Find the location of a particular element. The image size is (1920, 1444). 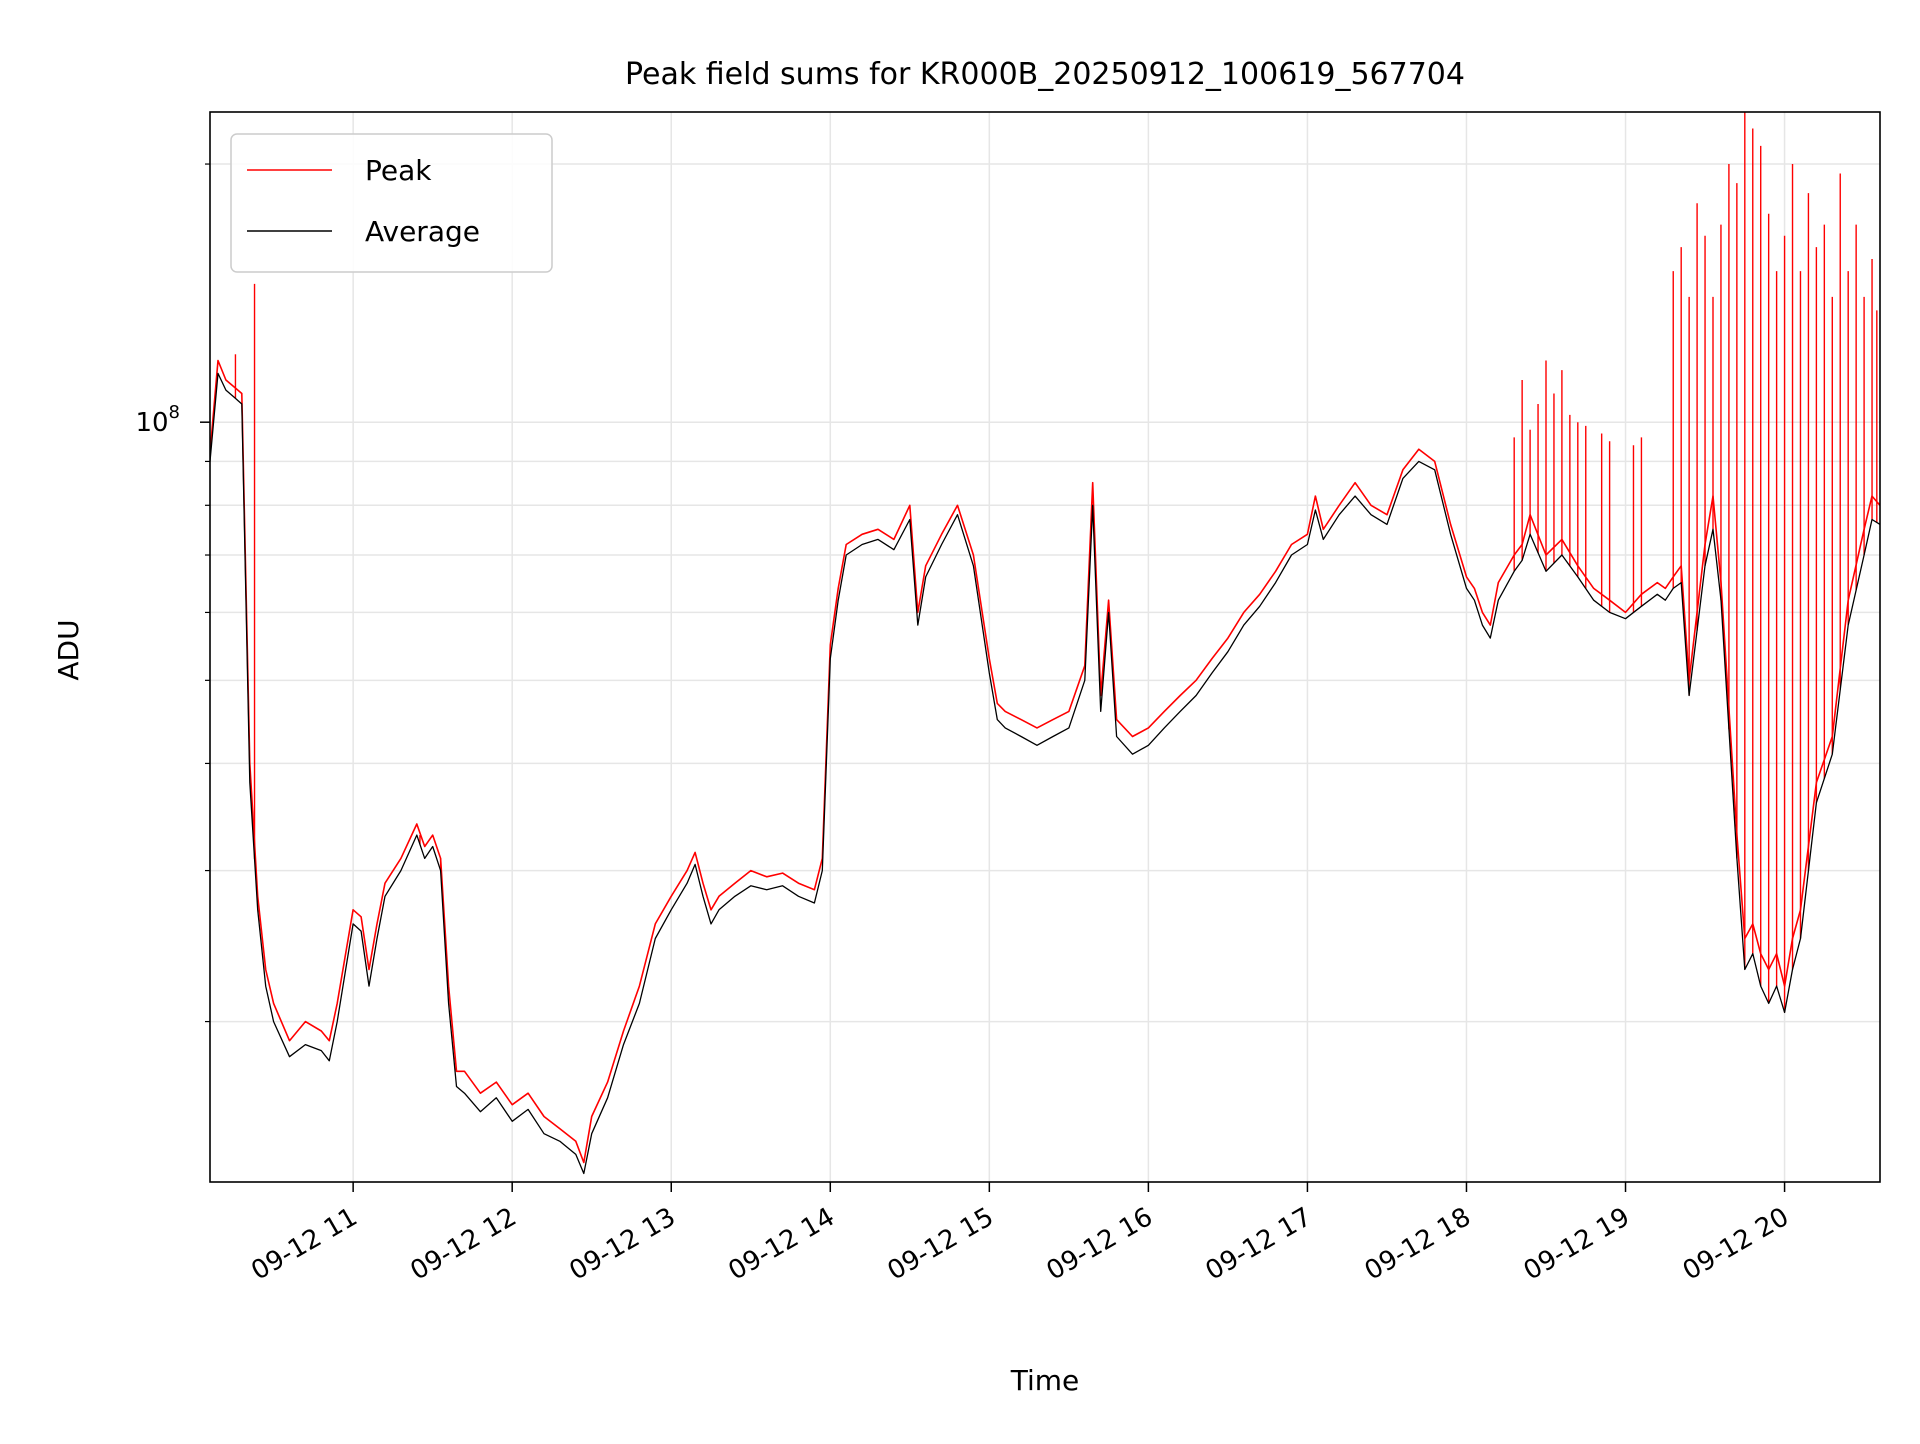

svg-text: 108 is located at coordinates (157, 420).